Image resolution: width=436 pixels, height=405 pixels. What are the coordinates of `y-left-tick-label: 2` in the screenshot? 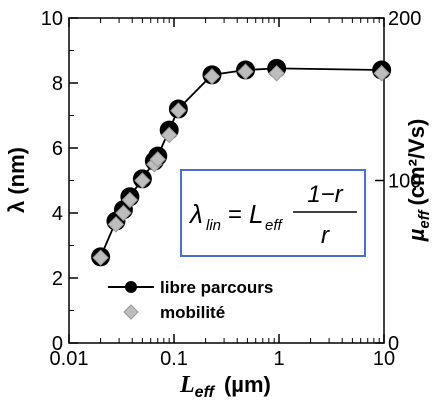 It's located at (57, 279).